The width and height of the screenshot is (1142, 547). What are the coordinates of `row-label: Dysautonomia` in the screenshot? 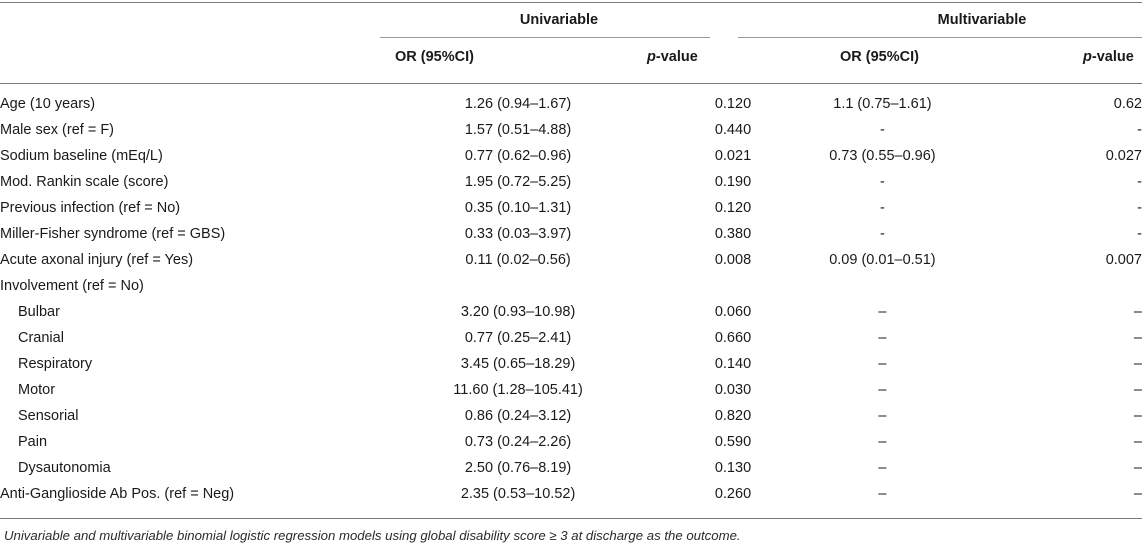 It's located at (64, 468).